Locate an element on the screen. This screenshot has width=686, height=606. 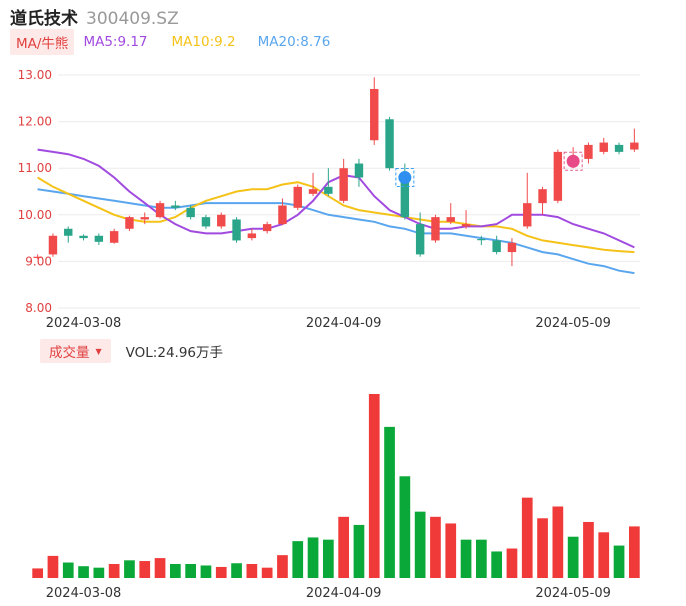
ma20-label: MA20:8.76 is located at coordinates (294, 42).